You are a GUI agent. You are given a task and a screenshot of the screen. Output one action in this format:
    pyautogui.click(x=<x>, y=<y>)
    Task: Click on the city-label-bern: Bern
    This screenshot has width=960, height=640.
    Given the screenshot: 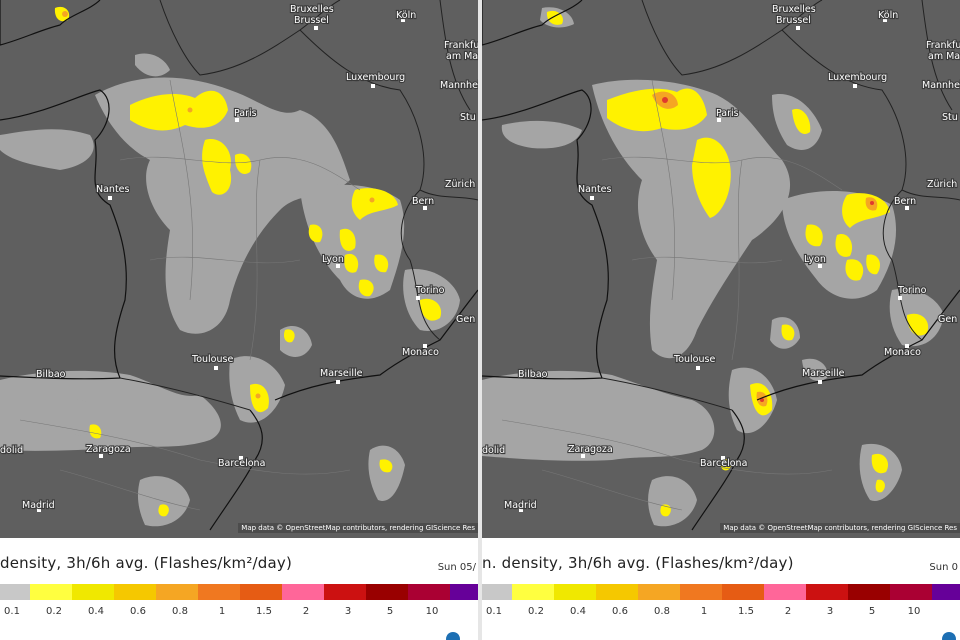 What is the action you would take?
    pyautogui.click(x=423, y=201)
    